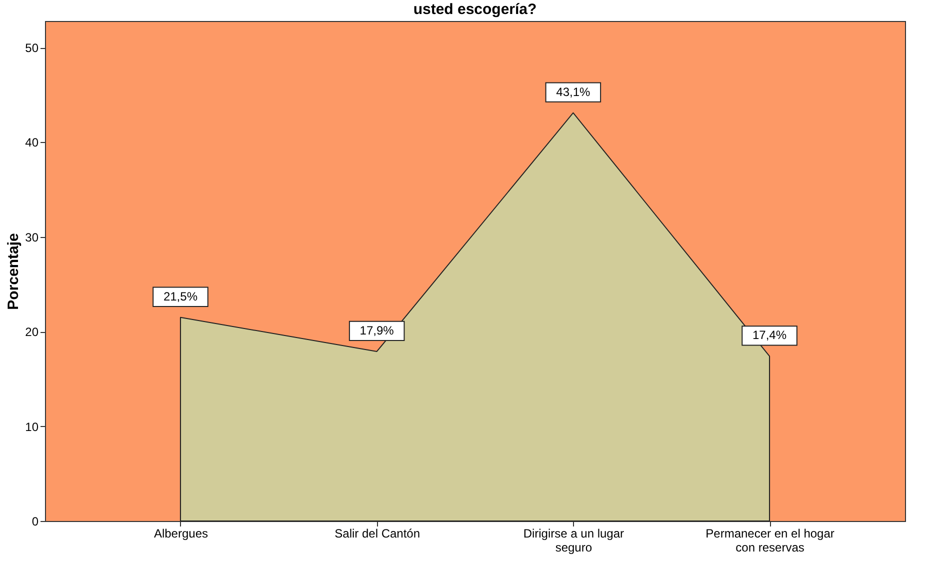  Describe the element at coordinates (573, 540) in the screenshot. I see `x-tick-label: Dirigirse a un lugar seguro` at that location.